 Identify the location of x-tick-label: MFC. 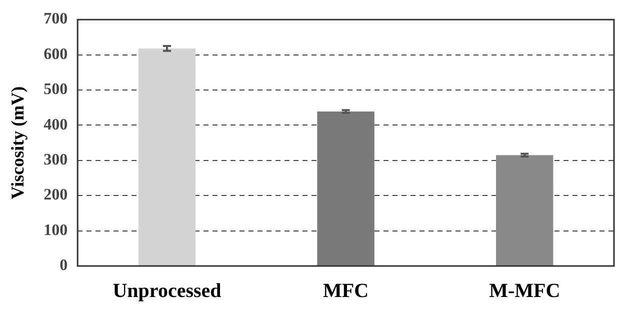
(346, 291).